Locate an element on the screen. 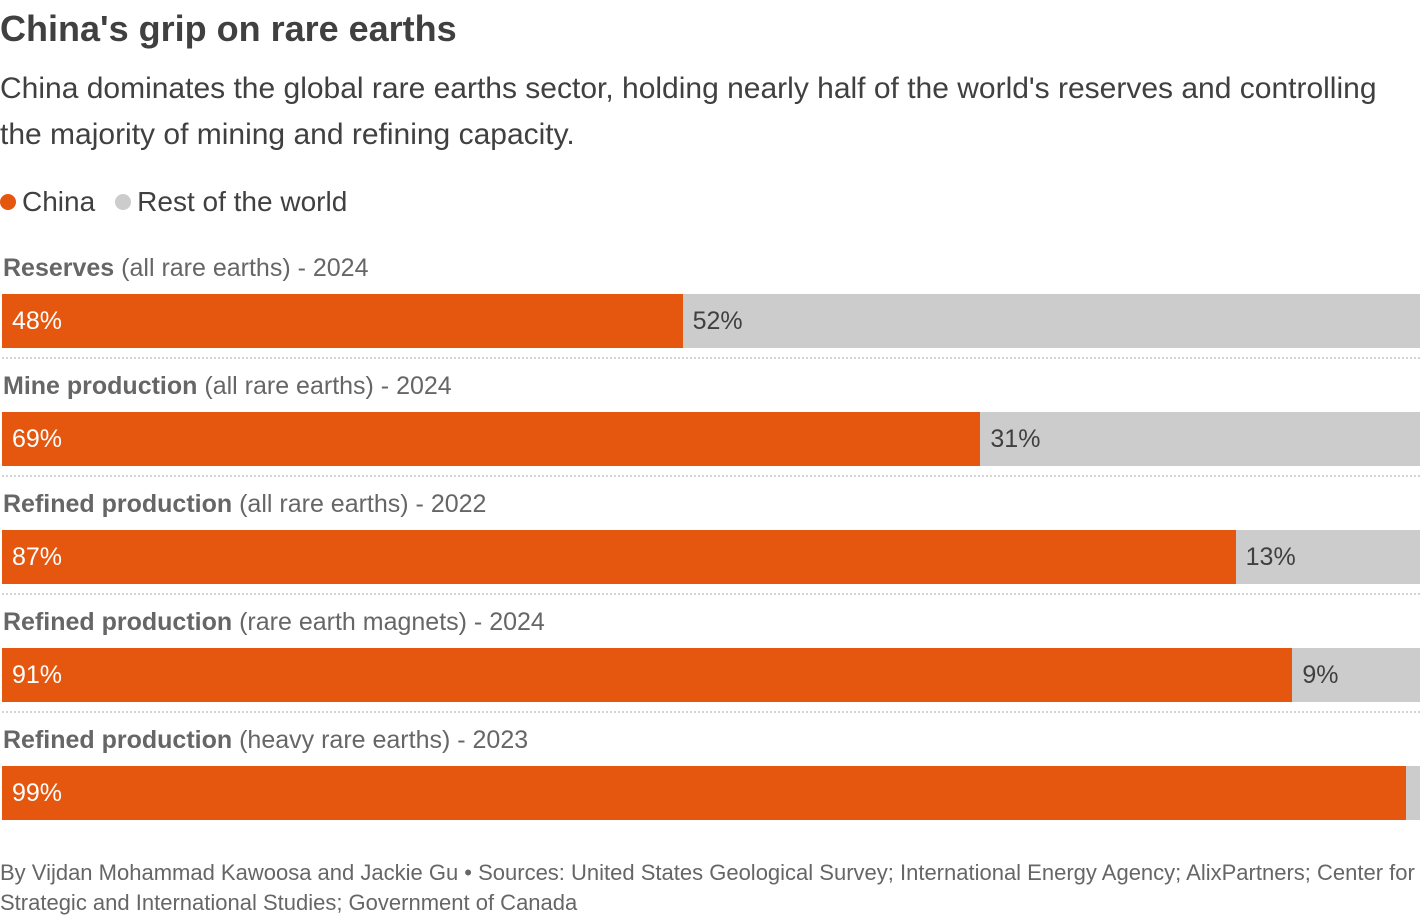 This screenshot has height=920, width=1422. category-label: Mine production (all rare earths) - 2024 is located at coordinates (227, 386).